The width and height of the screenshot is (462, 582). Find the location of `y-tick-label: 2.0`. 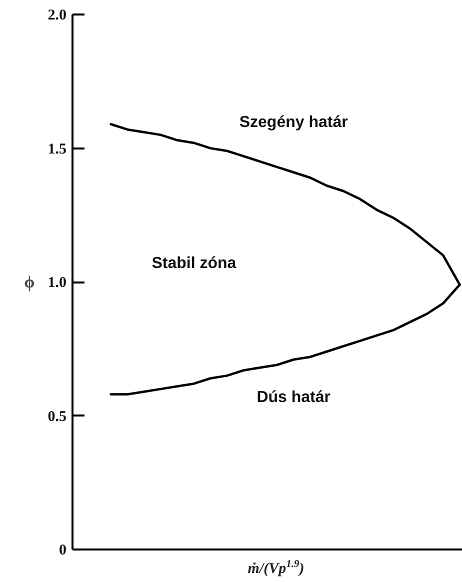

y-tick-label: 2.0 is located at coordinates (57, 16).